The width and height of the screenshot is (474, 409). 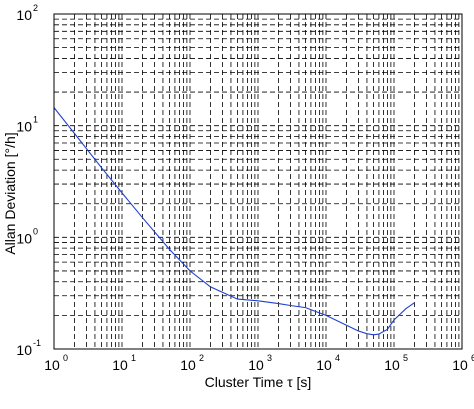 What do you see at coordinates (269, 358) in the screenshot?
I see `x-tick-exponent: 3` at bounding box center [269, 358].